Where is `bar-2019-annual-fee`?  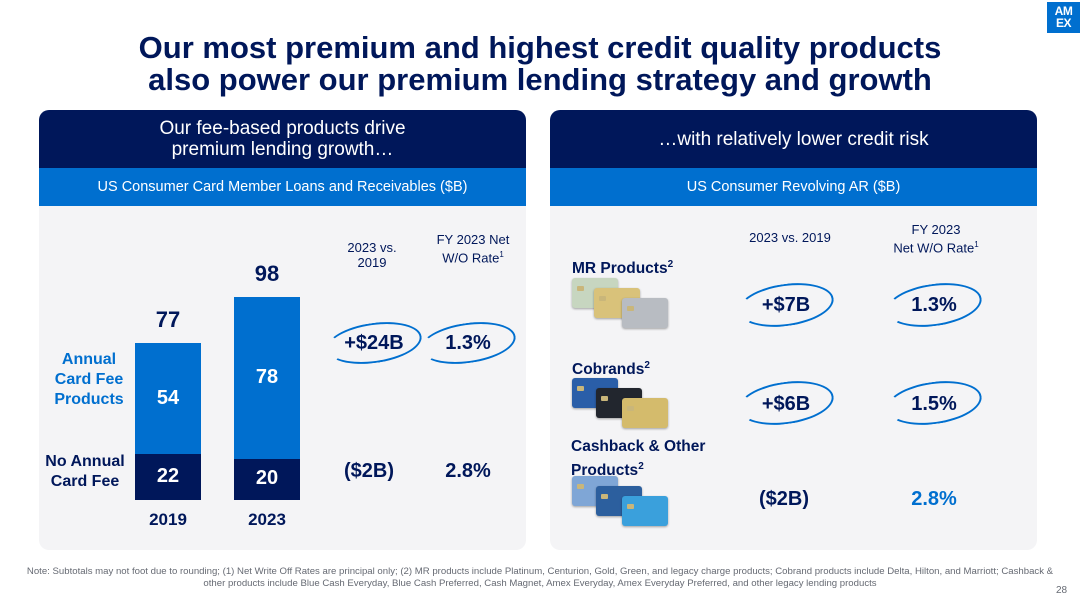
bar-2019-annual-fee is located at coordinates (168, 398).